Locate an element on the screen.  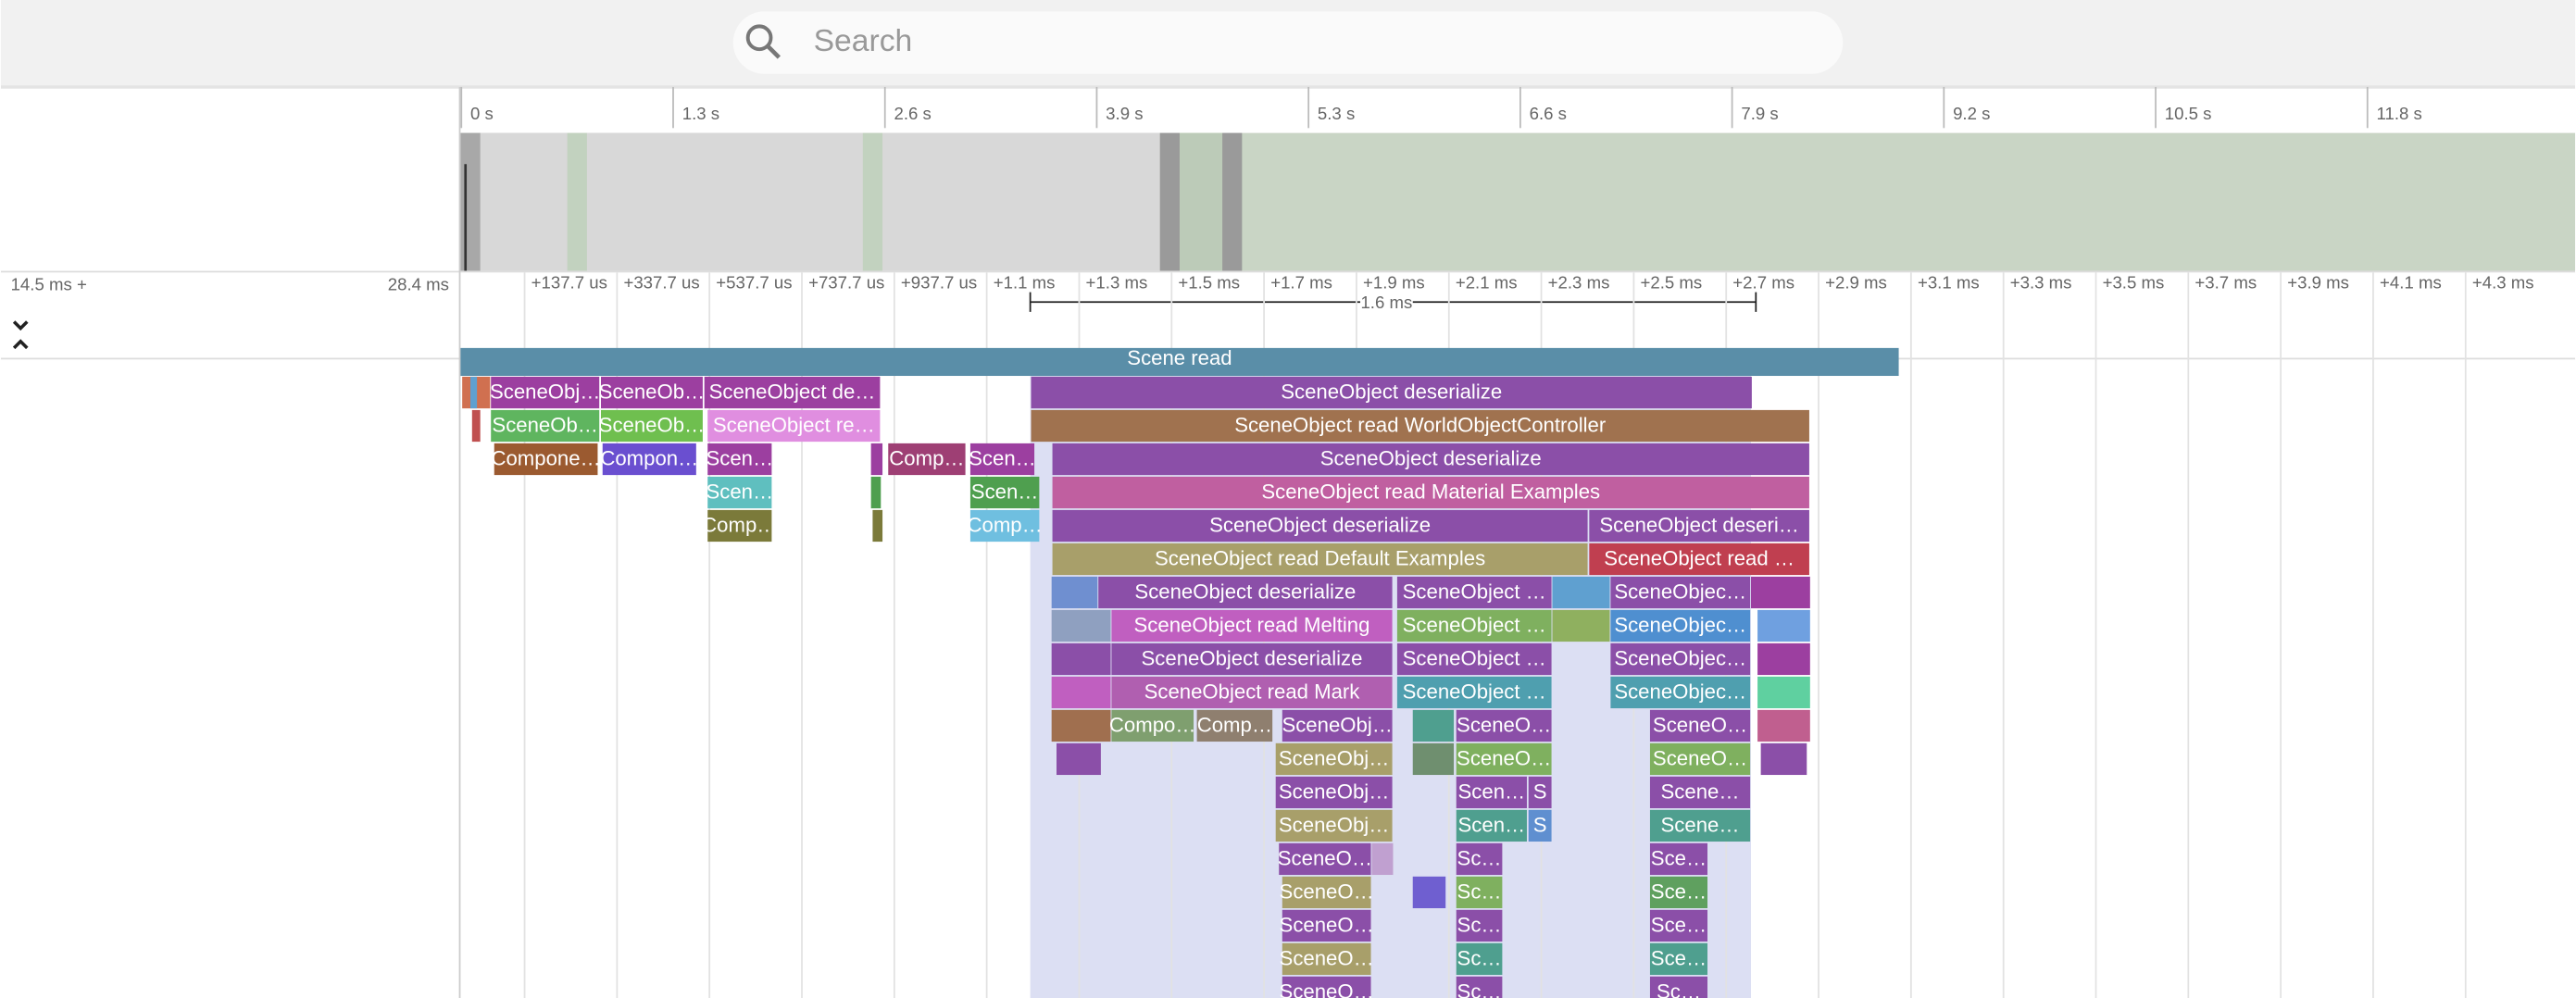
selection-label-bg is located at coordinates (1386, 302).